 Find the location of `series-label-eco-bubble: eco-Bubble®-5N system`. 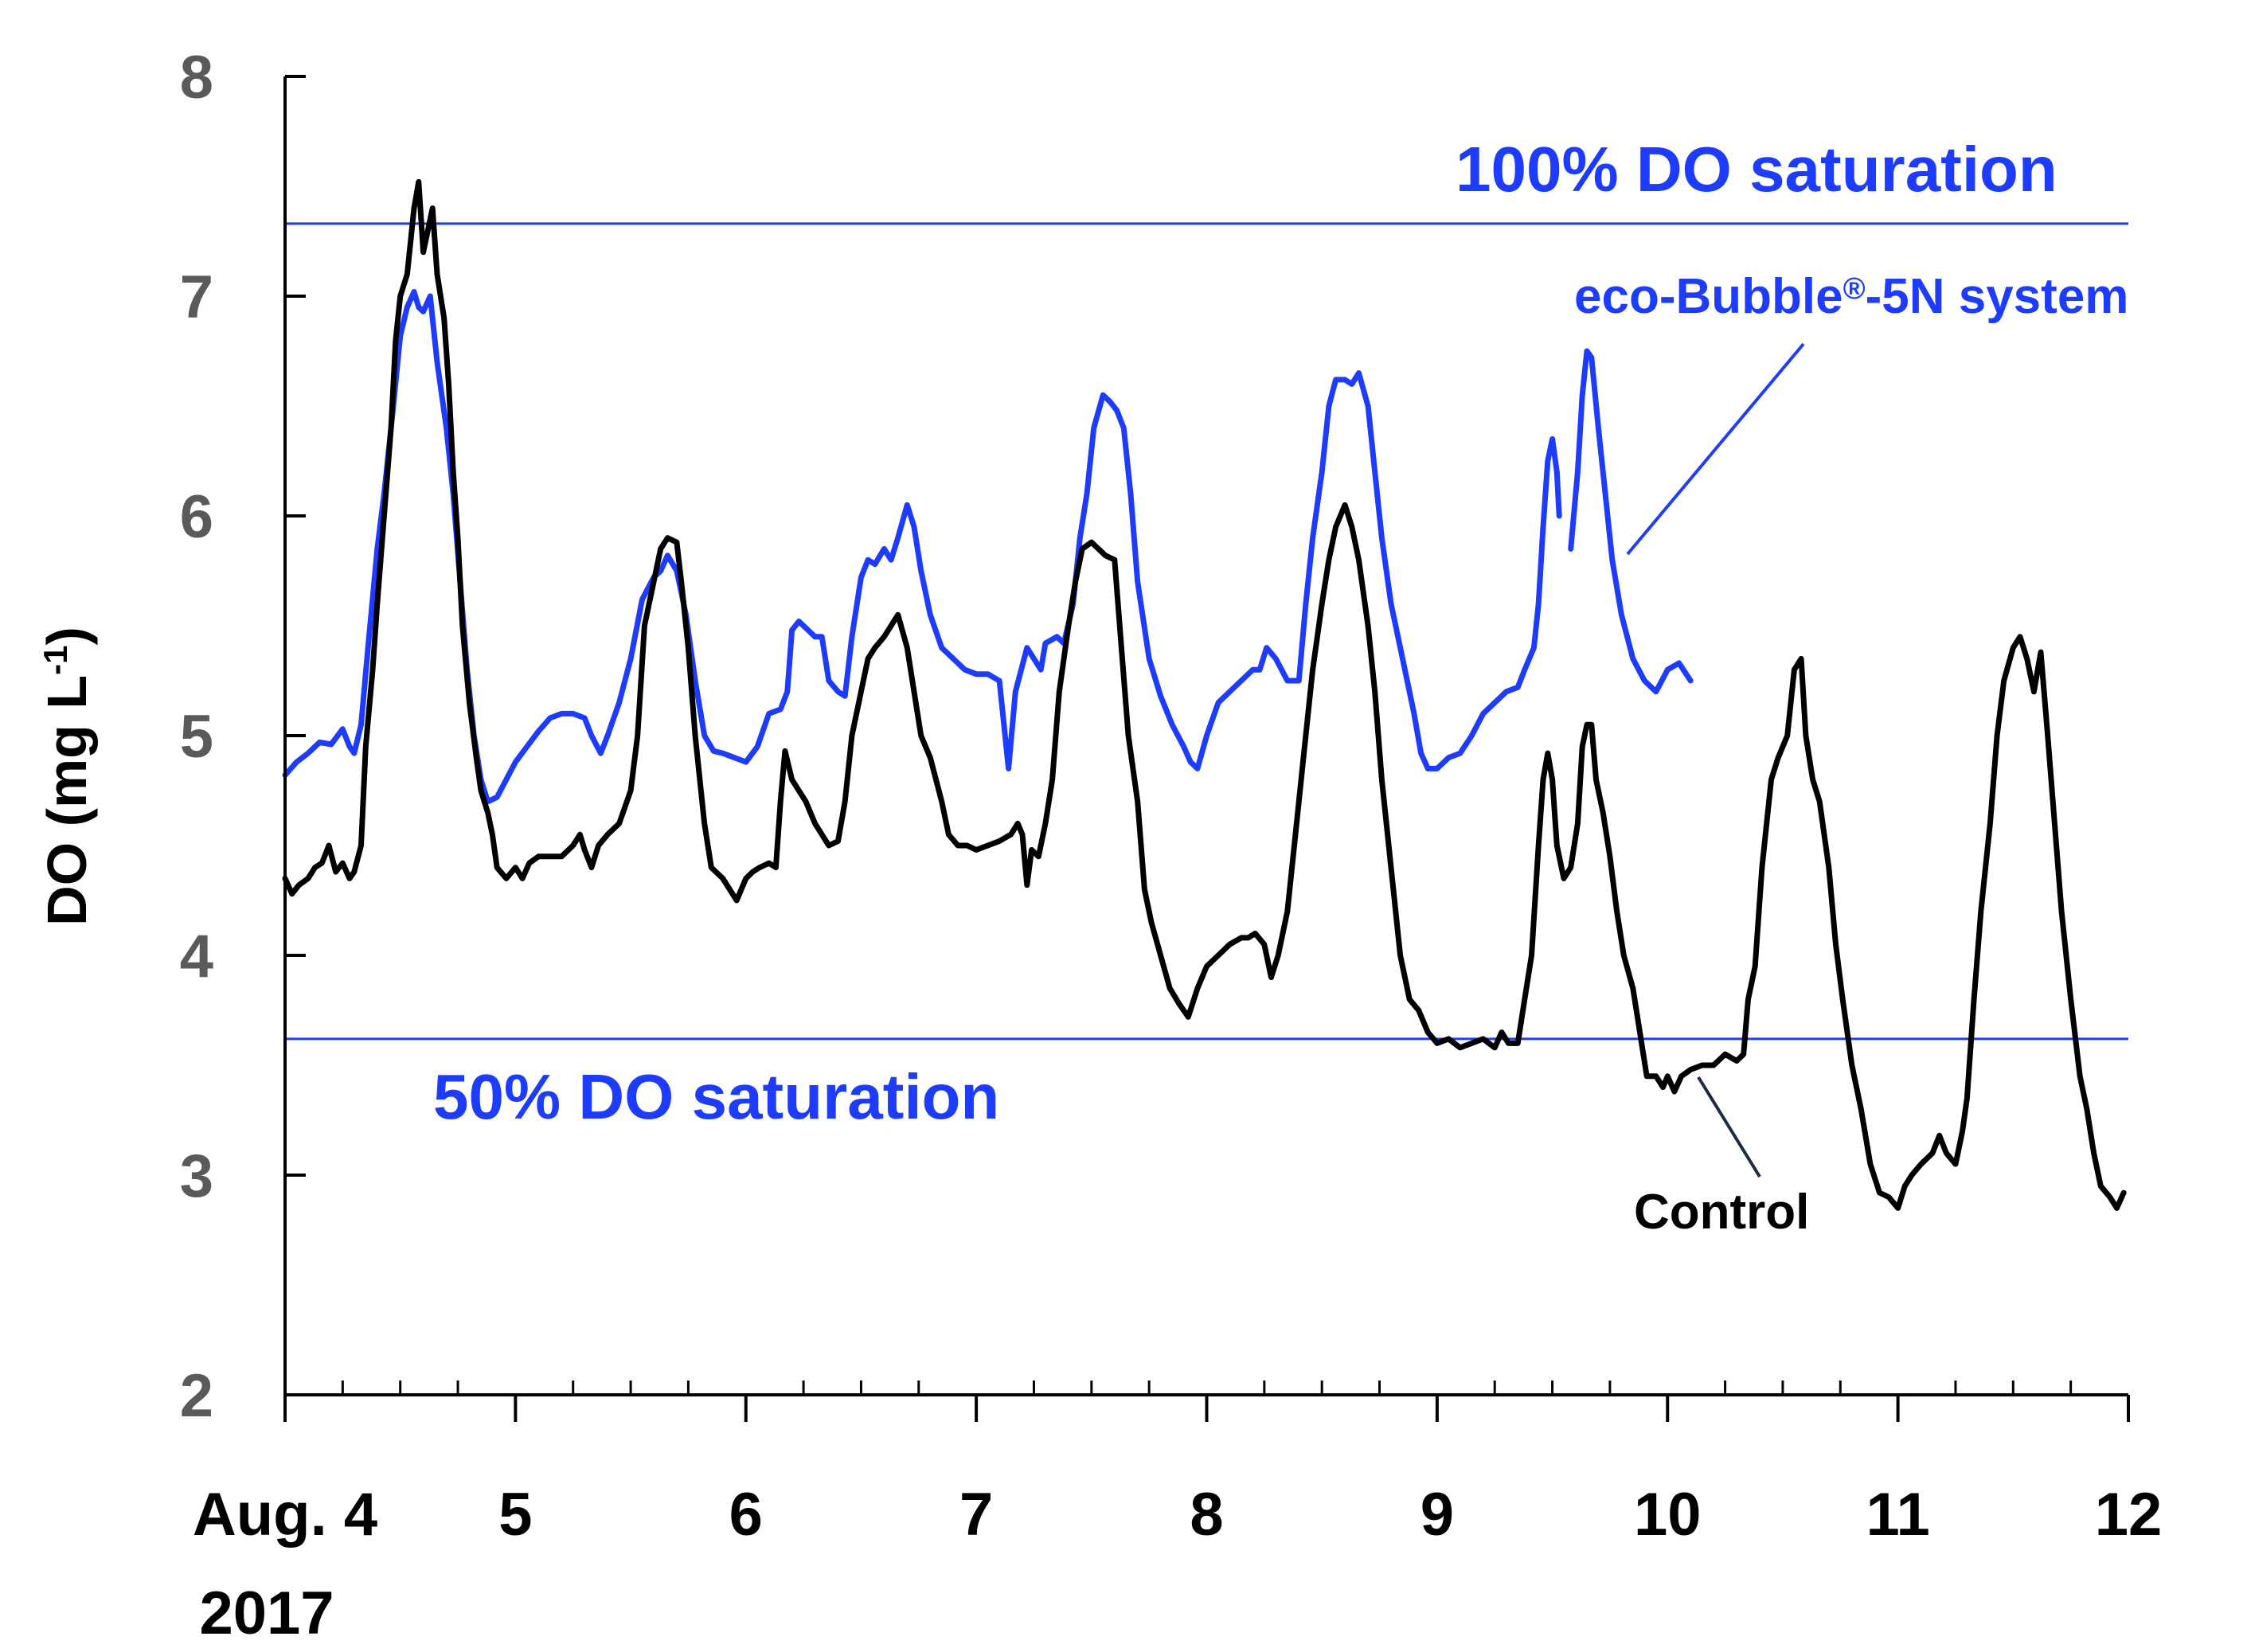

series-label-eco-bubble: eco-Bubble®-5N system is located at coordinates (1851, 296).